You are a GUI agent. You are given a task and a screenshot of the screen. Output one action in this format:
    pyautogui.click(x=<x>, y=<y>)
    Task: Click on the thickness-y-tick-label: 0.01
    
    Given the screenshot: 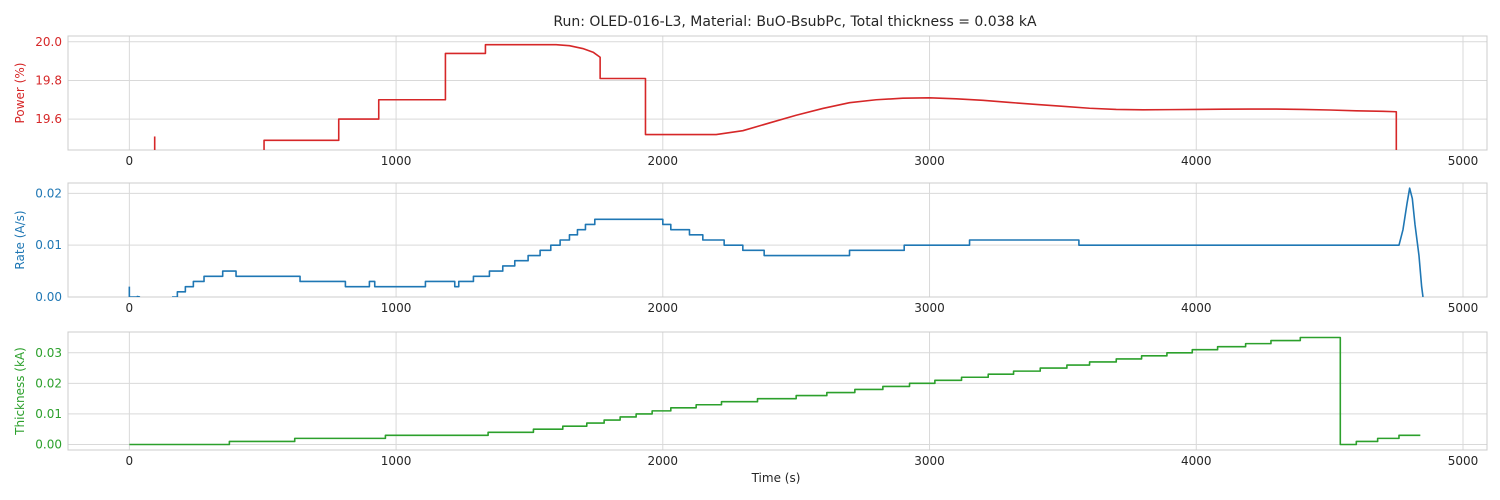 What is the action you would take?
    pyautogui.click(x=48, y=414)
    